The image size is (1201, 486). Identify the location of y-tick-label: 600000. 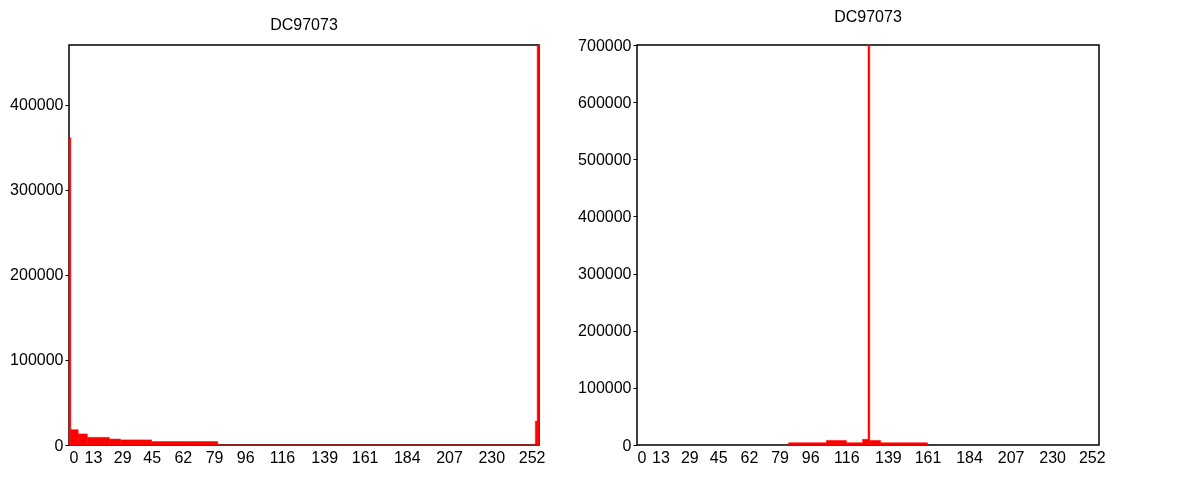
(605, 102).